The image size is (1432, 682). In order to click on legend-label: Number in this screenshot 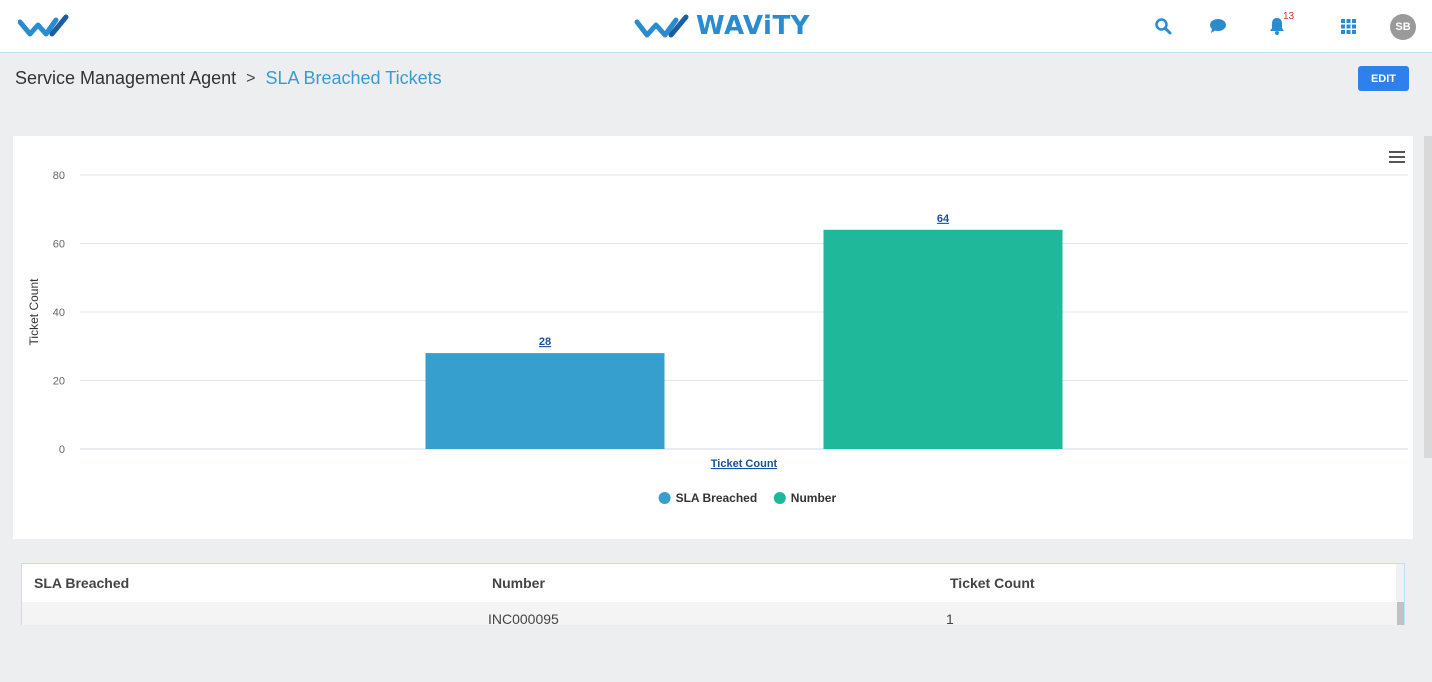, I will do `click(814, 498)`.